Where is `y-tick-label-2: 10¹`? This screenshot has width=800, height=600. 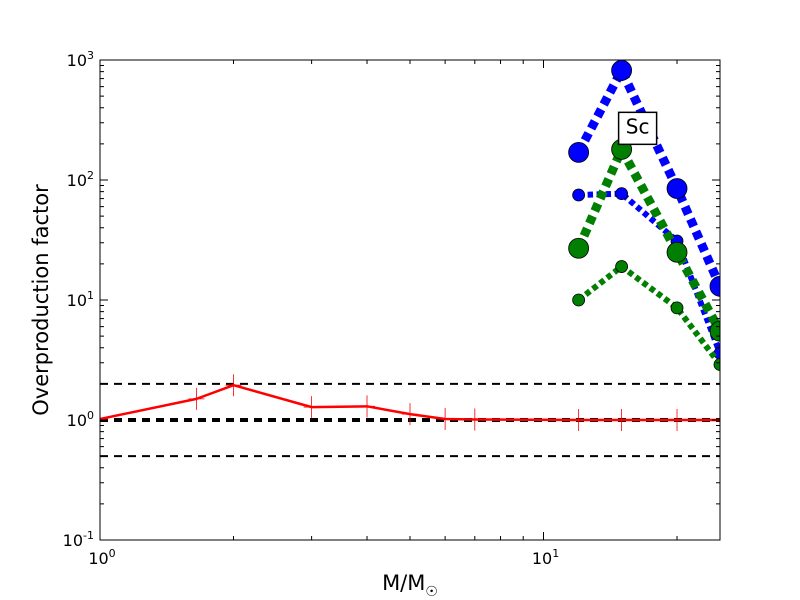
y-tick-label-2: 10¹ is located at coordinates (80, 299).